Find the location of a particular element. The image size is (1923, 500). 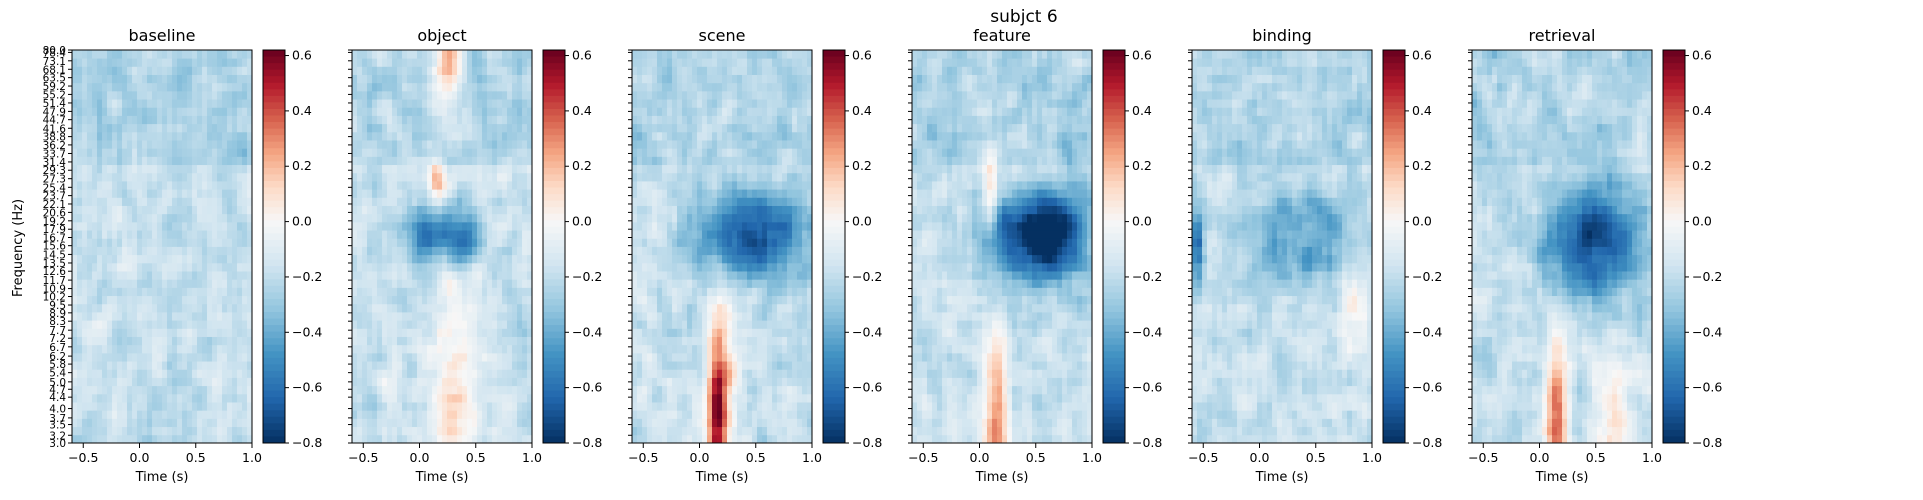

panel-title: scene is located at coordinates (722, 35).